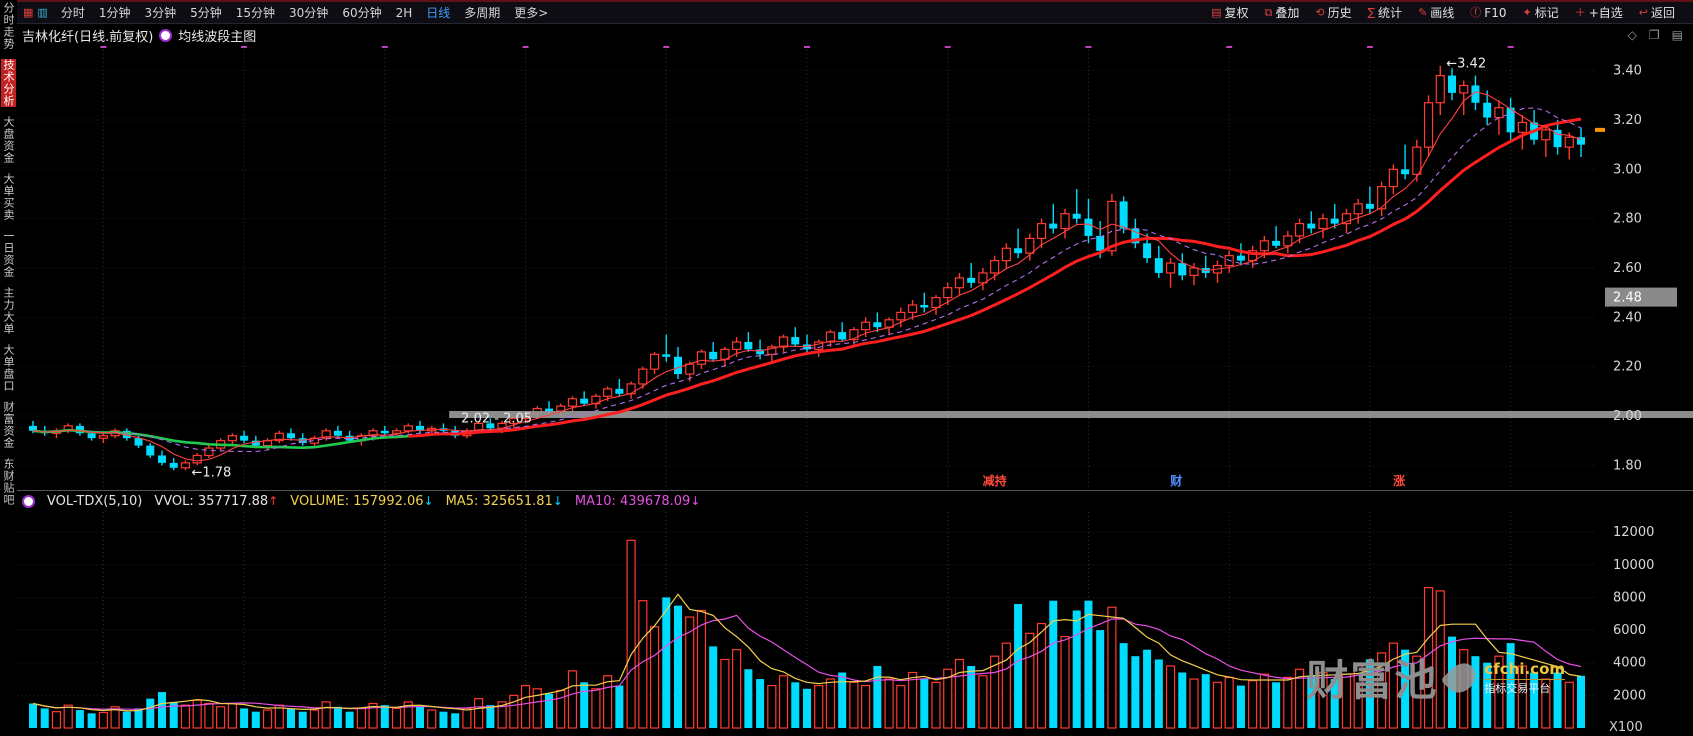  What do you see at coordinates (8, 26) in the screenshot?
I see `sidebar-item-0: 分时走势` at bounding box center [8, 26].